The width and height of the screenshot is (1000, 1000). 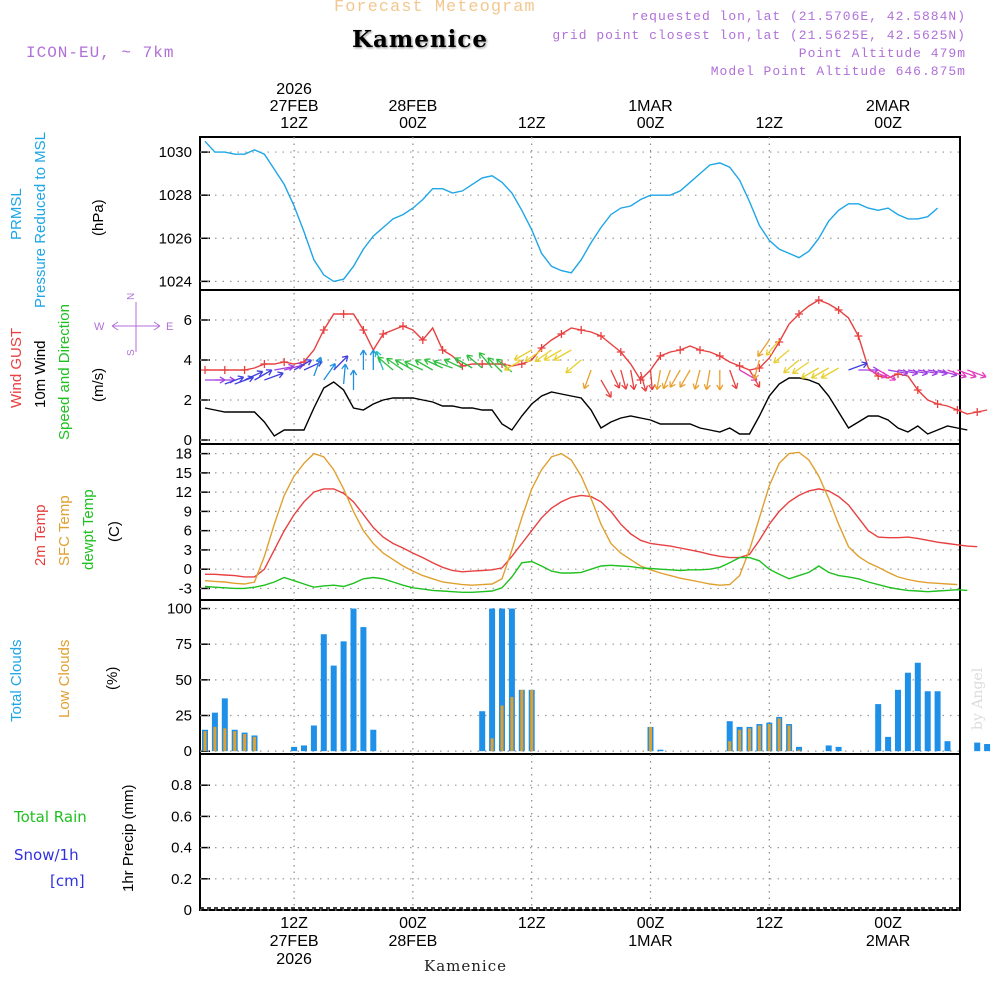 I want to click on time-label-bottom: 2026, so click(x=294, y=959).